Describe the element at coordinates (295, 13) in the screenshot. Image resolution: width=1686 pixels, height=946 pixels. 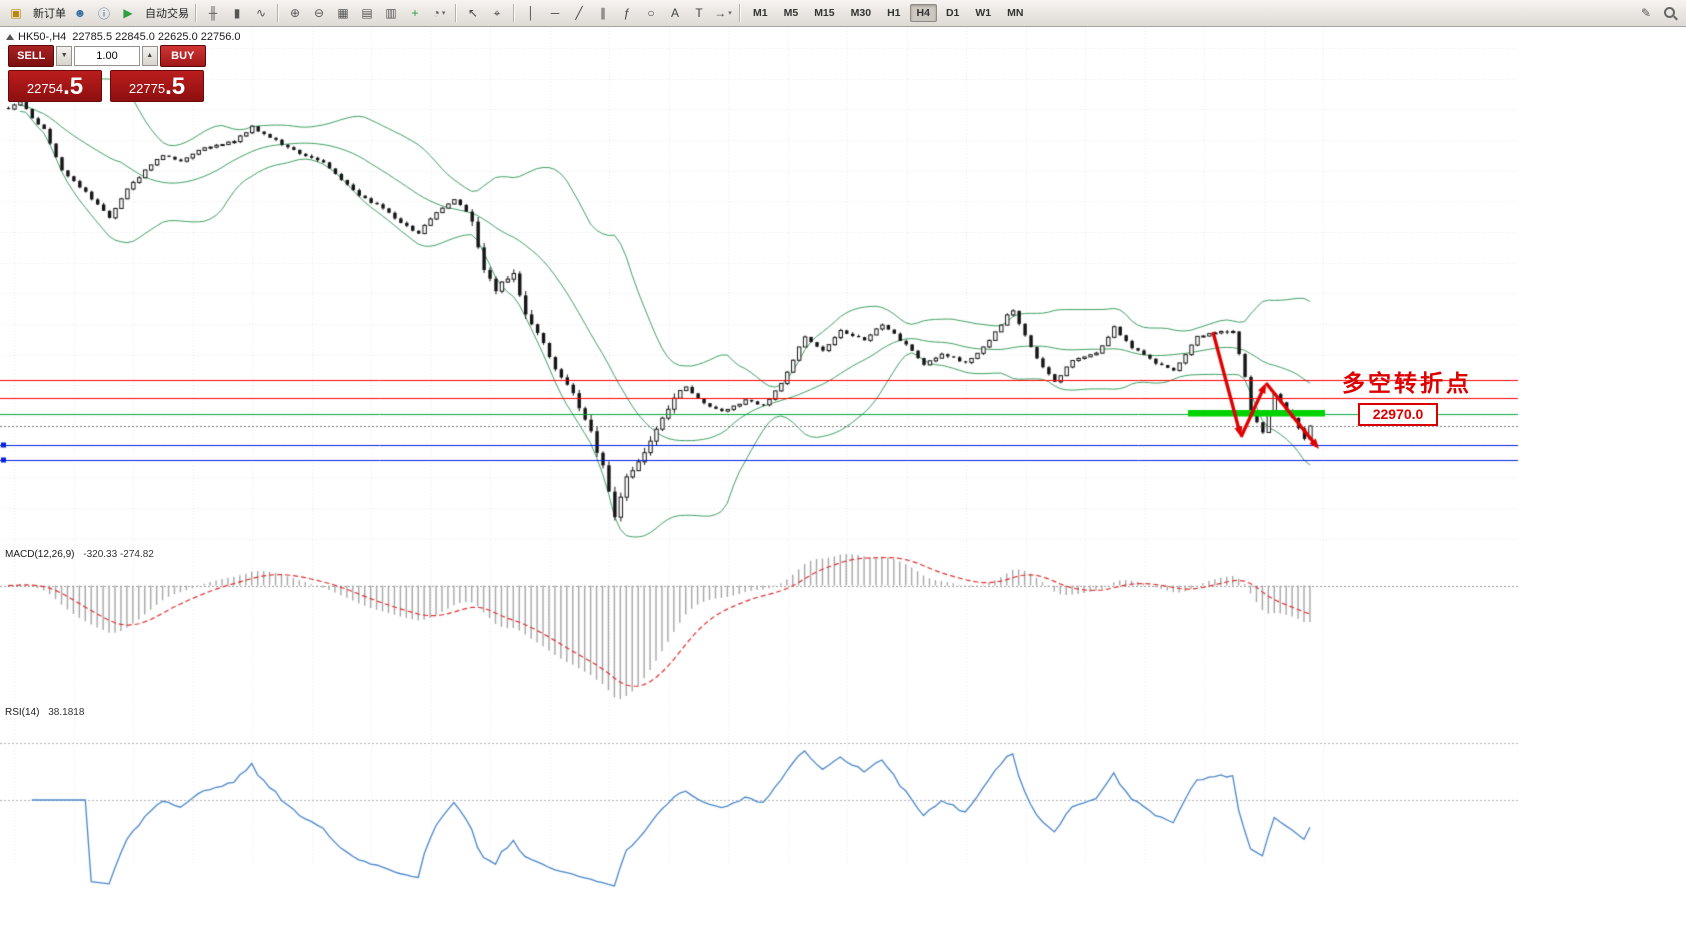
I see `zoom-in-icon: ⊕` at that location.